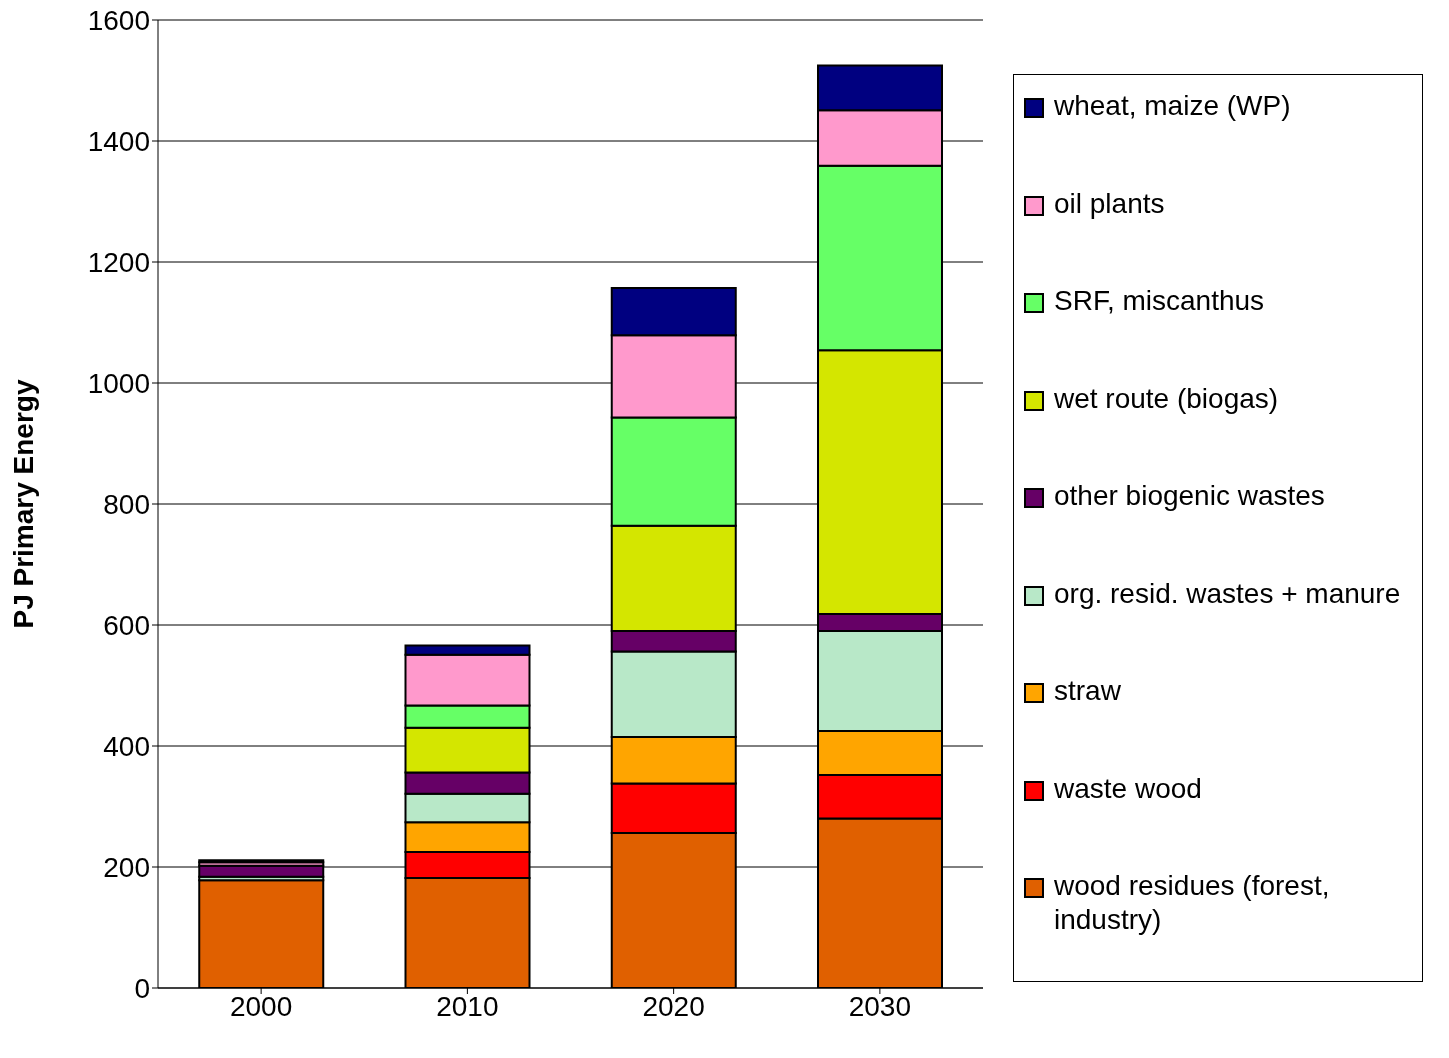 This screenshot has width=1449, height=1058. What do you see at coordinates (880, 1006) in the screenshot?
I see `x-tick-label: 2030` at bounding box center [880, 1006].